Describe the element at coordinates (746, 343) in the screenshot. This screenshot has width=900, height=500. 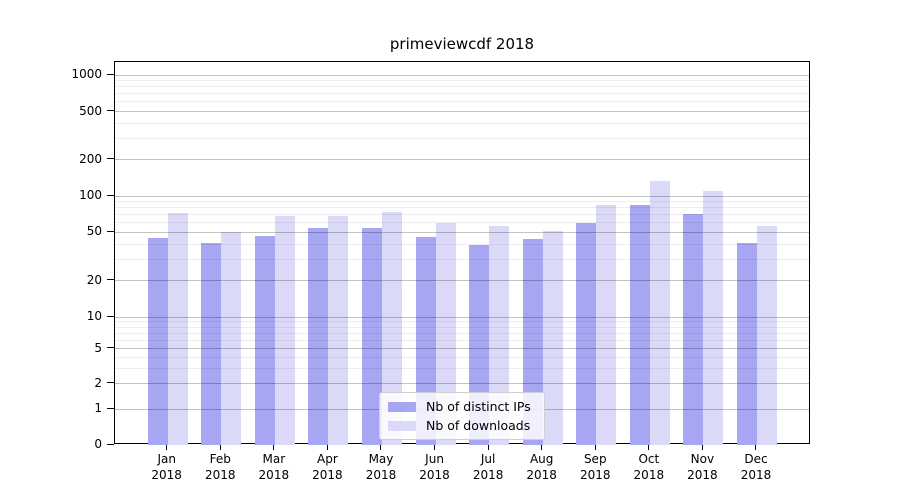
I see `bar-ips-dec` at that location.